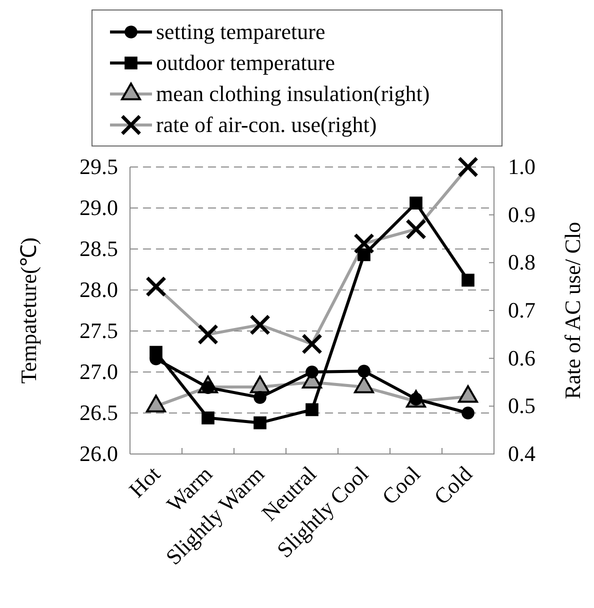 This screenshot has width=594, height=608. I want to click on y-tick-label: 26.0, so click(99, 453).